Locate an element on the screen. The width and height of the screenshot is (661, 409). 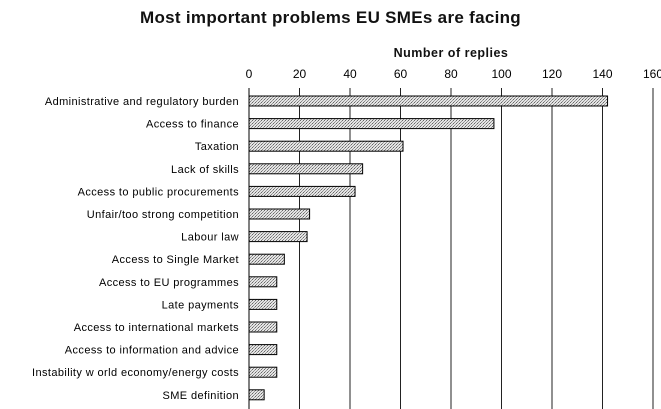
category-label: Access to finance is located at coordinates (192, 125).